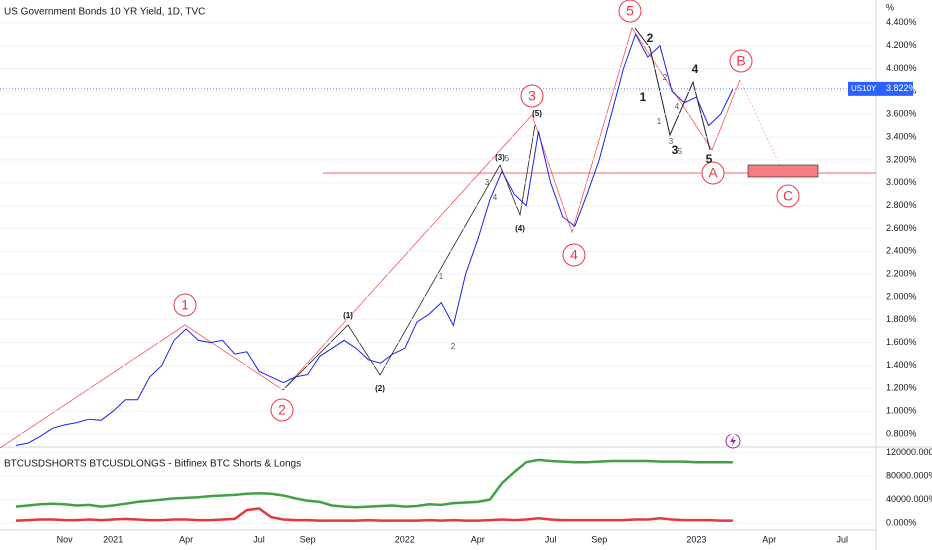  I want to click on y-tick-label: 3.600%, so click(901, 114).